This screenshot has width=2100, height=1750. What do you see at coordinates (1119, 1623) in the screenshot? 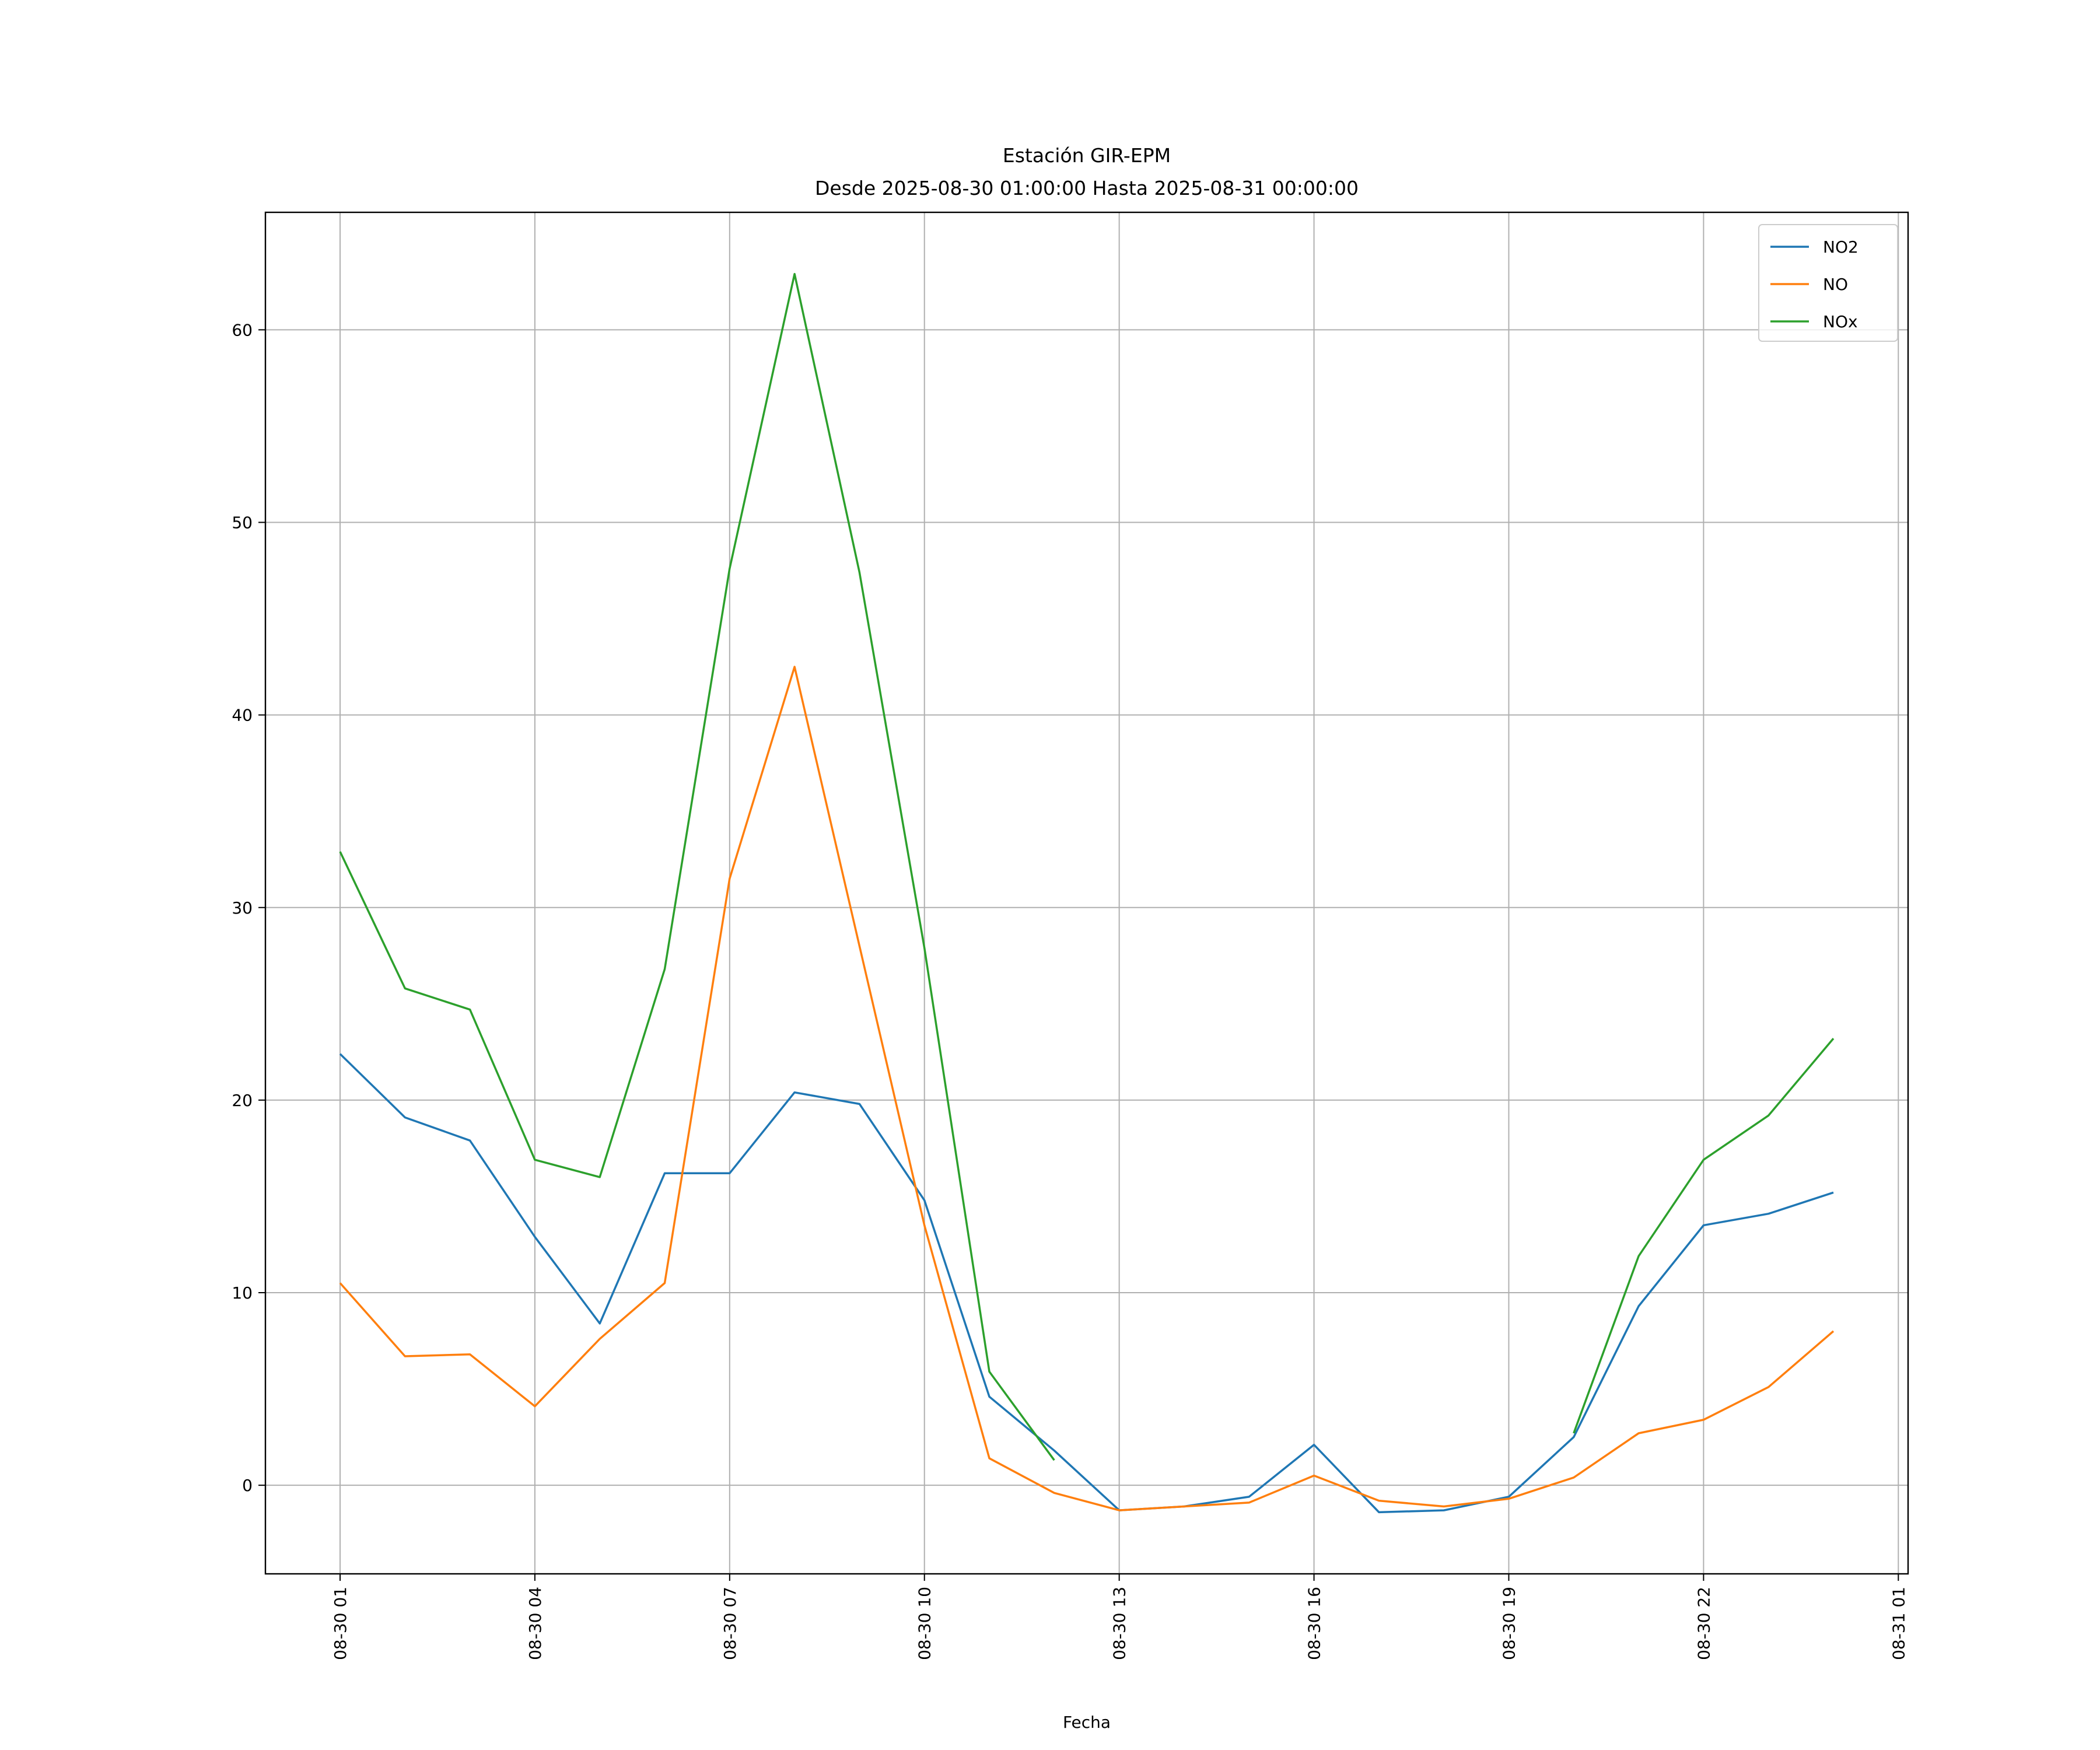
I see `x-tick-label: 08-30 13` at bounding box center [1119, 1623].